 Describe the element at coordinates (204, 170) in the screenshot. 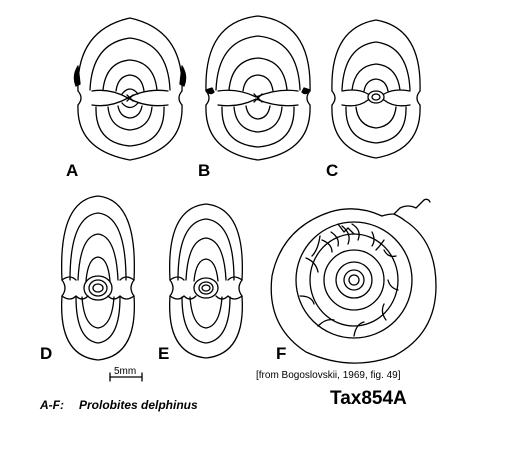

I see `figure-label-b: B` at that location.